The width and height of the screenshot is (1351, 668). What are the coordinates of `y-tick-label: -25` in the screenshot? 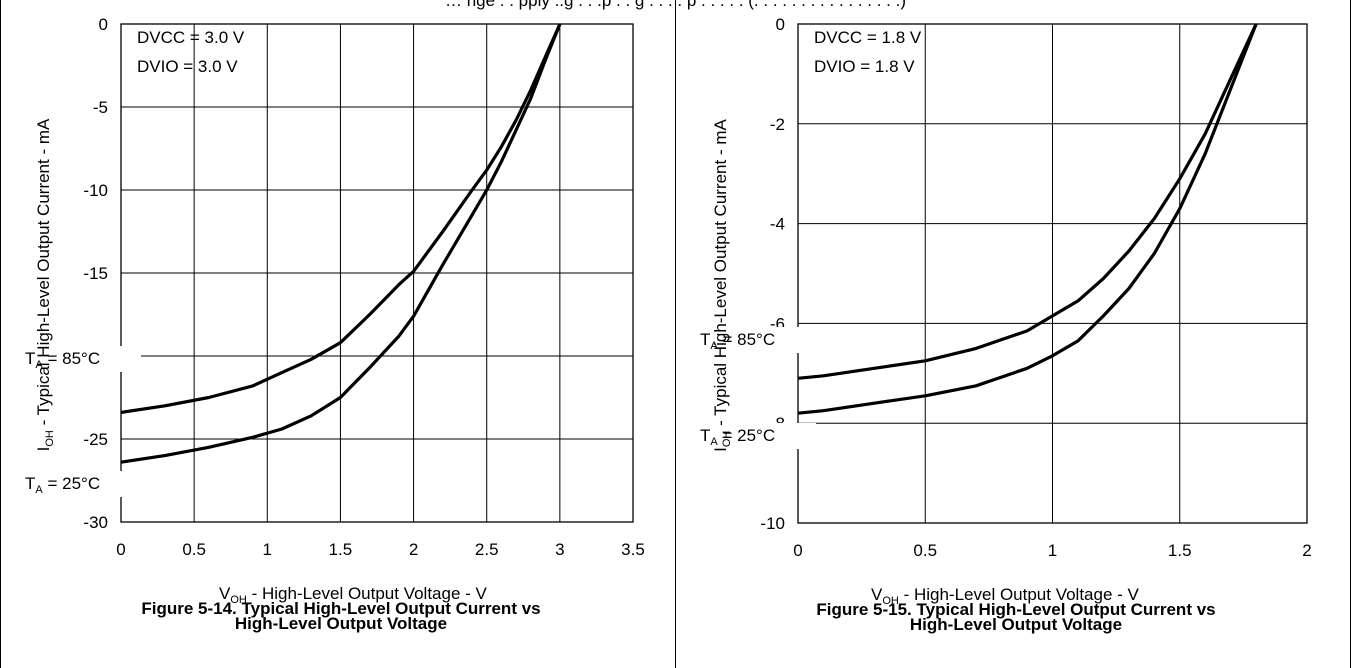 It's located at (95, 439).